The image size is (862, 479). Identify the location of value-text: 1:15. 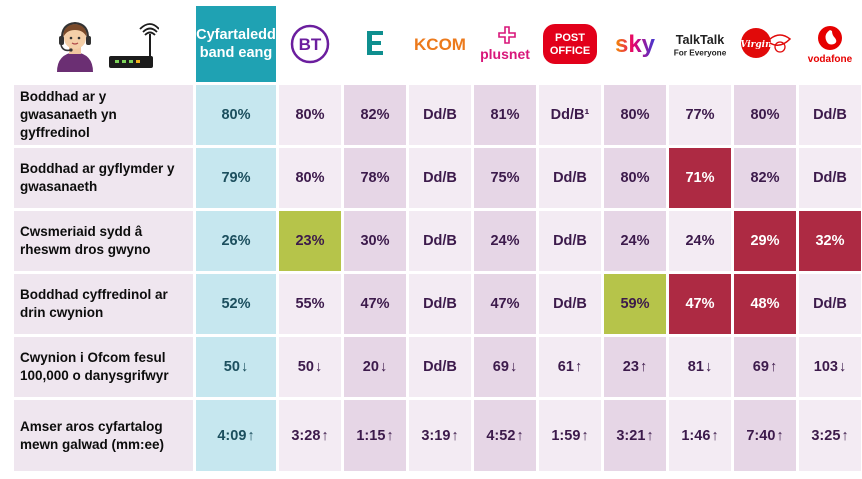
(371, 435).